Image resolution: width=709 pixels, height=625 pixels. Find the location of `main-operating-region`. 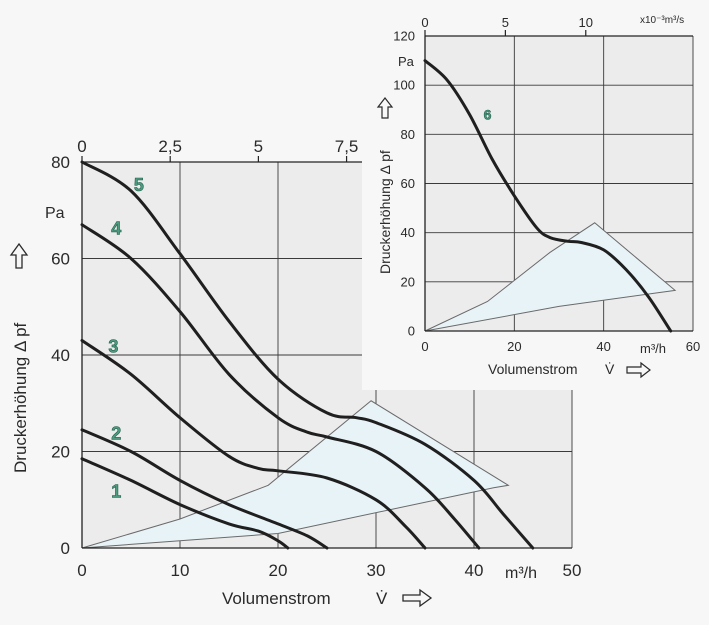

main-operating-region is located at coordinates (295, 474).